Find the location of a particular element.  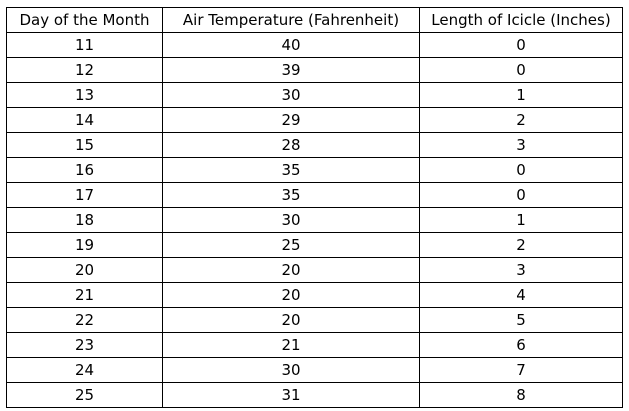

table-row: 20 20 3 is located at coordinates (314, 270).